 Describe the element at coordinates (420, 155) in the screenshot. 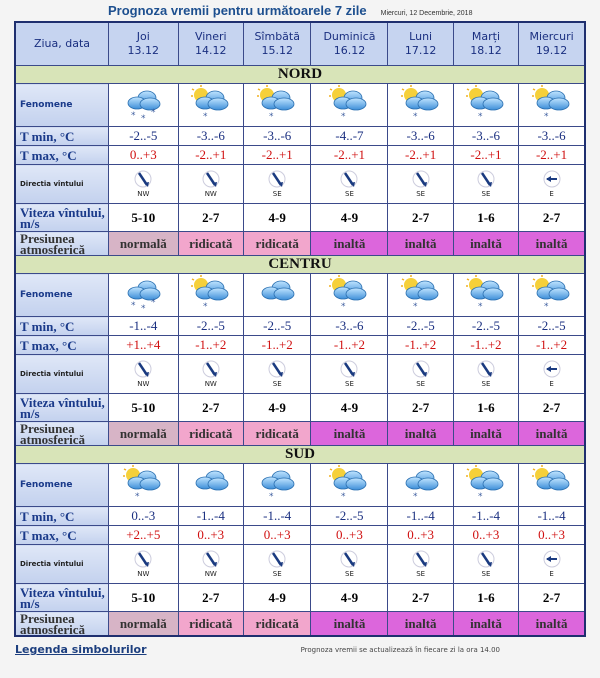

I see `tmax-value: -2..+1` at that location.